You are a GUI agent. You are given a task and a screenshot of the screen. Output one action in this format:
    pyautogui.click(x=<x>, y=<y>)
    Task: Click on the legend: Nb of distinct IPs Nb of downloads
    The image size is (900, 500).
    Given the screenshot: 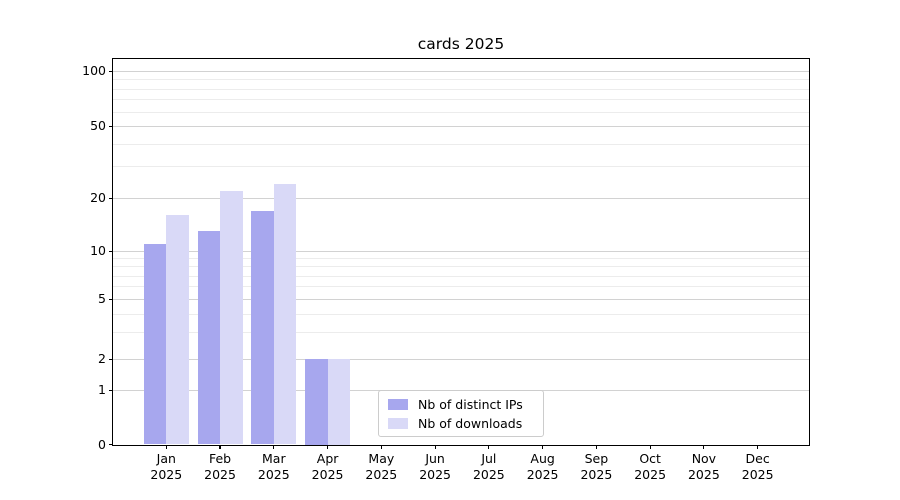 What is the action you would take?
    pyautogui.click(x=461, y=413)
    